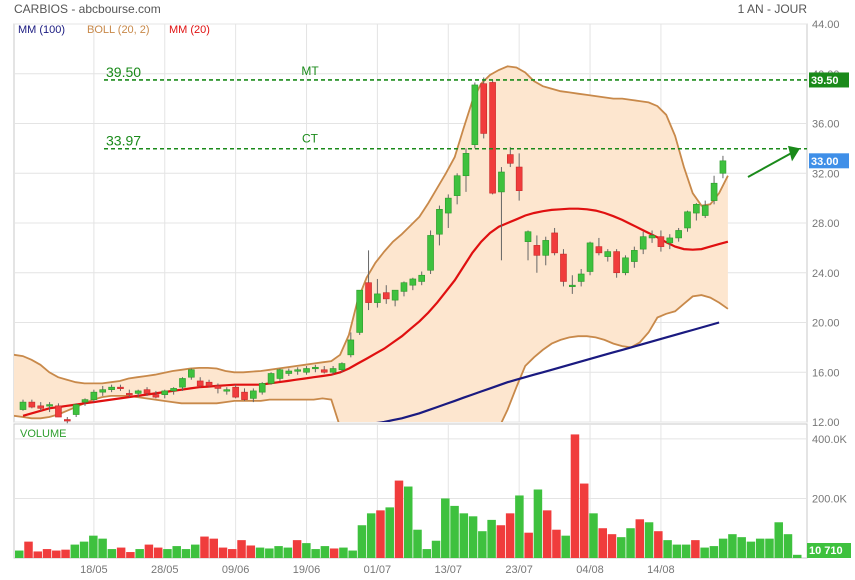 The image size is (855, 580). What do you see at coordinates (826, 551) in the screenshot?
I see `last-volume-text: 10 710` at bounding box center [826, 551].